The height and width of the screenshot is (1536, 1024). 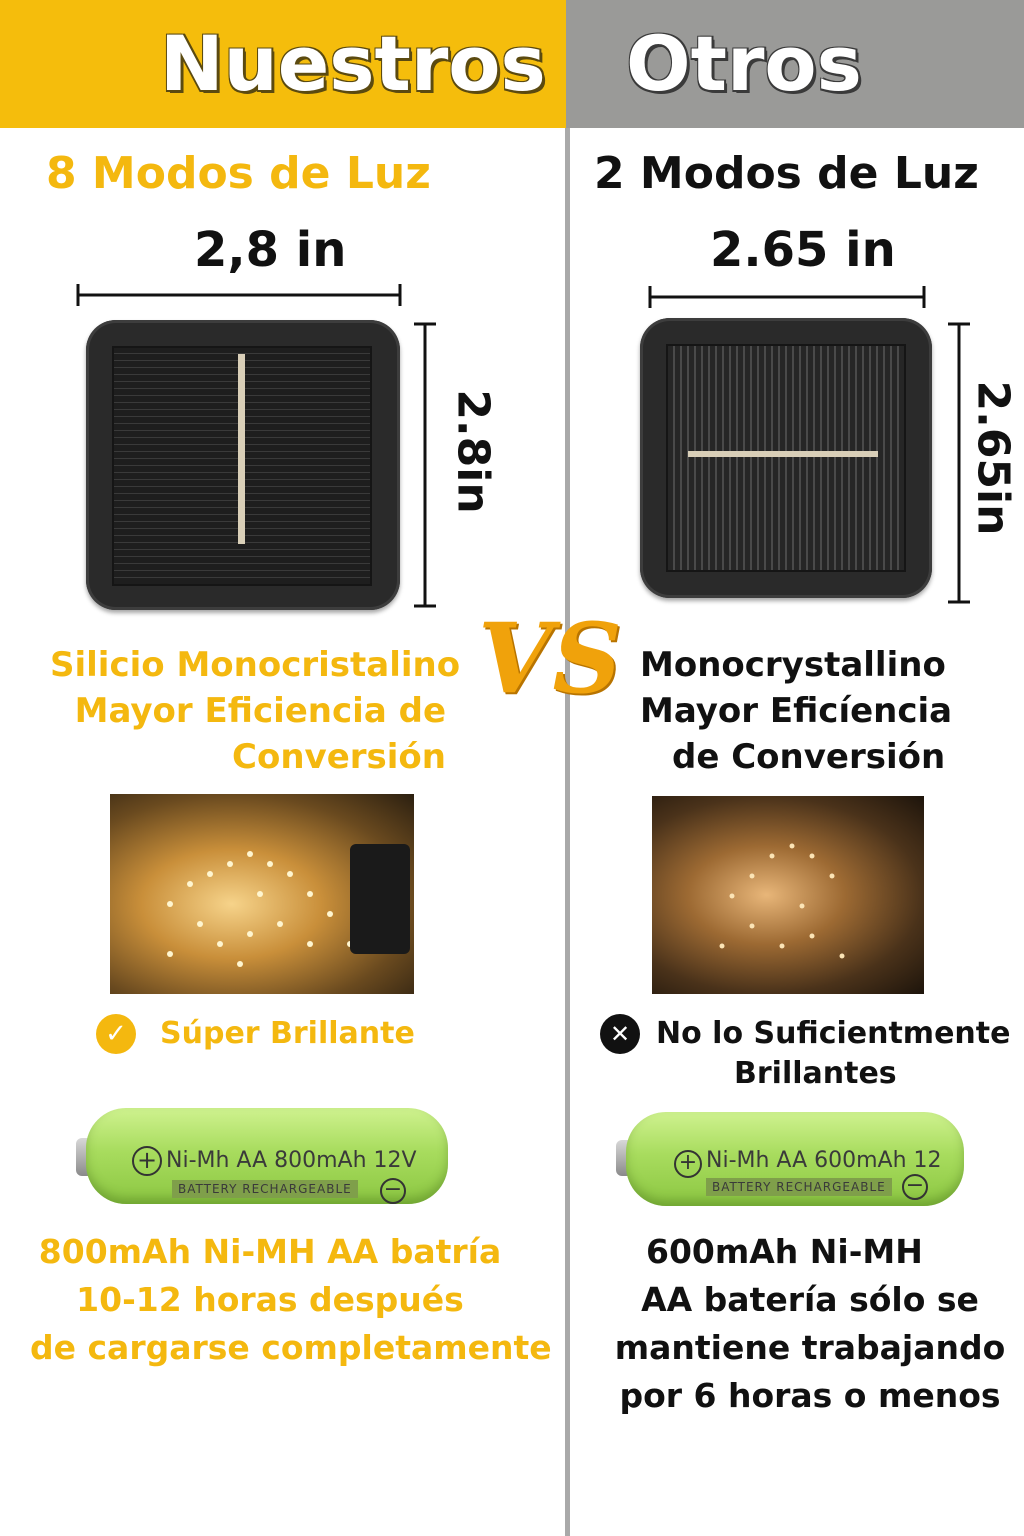 What do you see at coordinates (425, 465) in the screenshot?
I see `left-height-arrow` at bounding box center [425, 465].